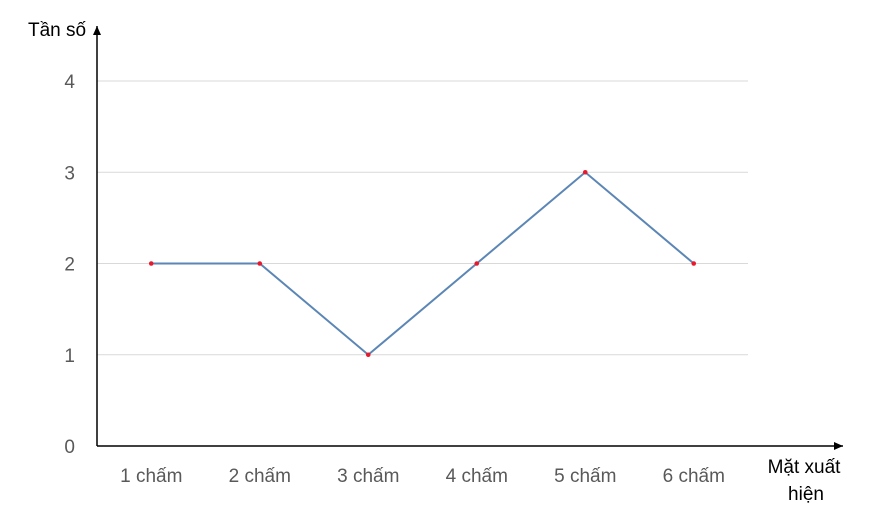 The width and height of the screenshot is (874, 523). What do you see at coordinates (806, 494) in the screenshot?
I see `x-axis-title-line-2: hiện` at bounding box center [806, 494].